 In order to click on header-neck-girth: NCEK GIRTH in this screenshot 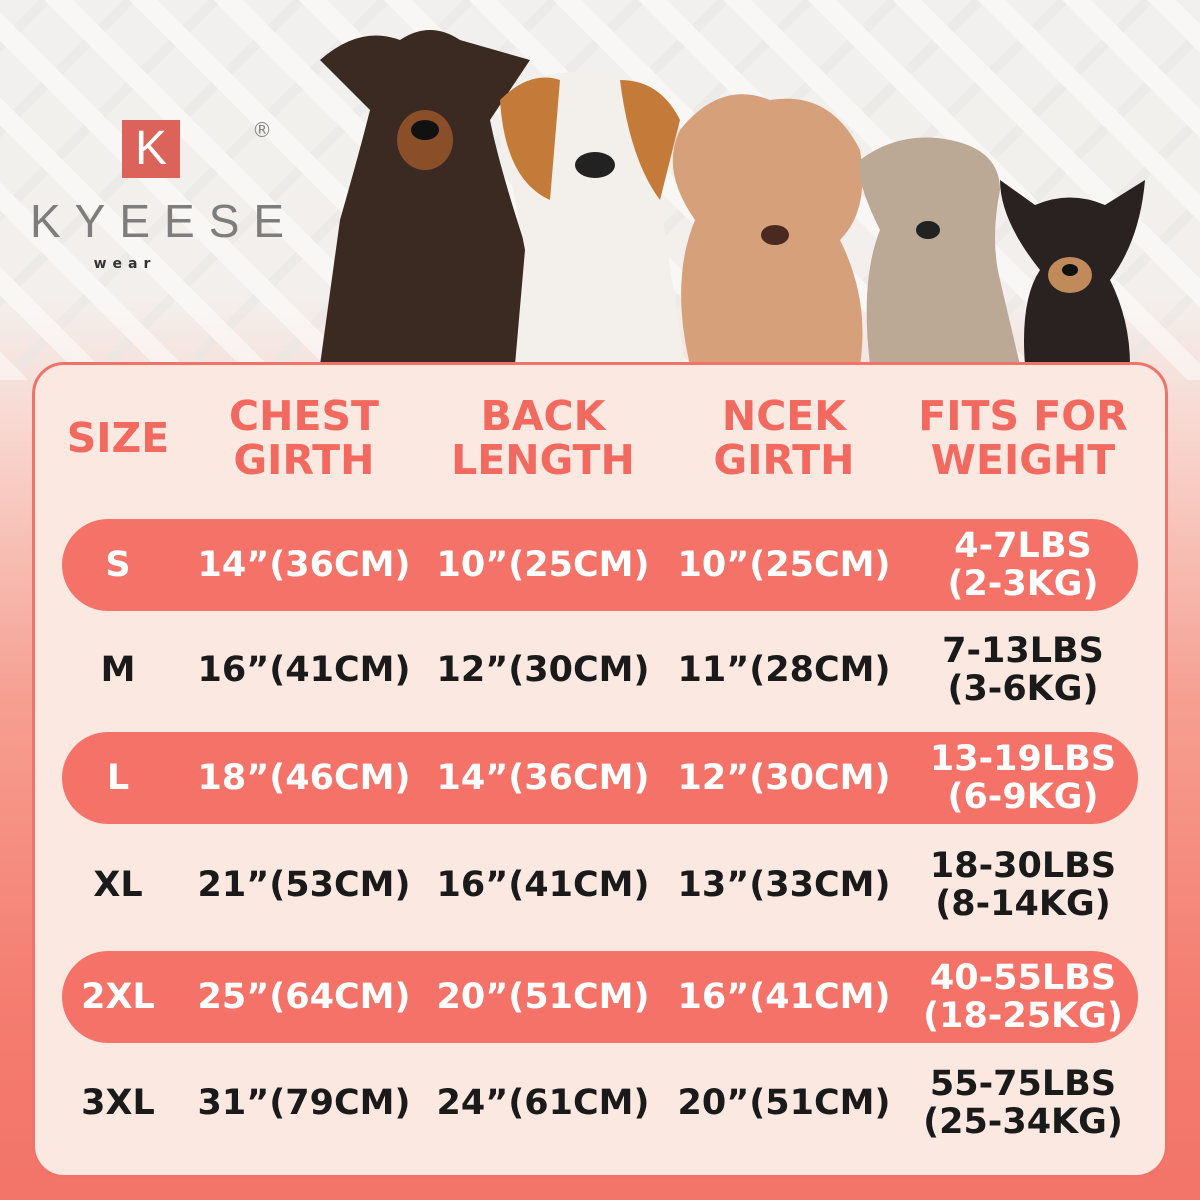, I will do `click(784, 438)`.